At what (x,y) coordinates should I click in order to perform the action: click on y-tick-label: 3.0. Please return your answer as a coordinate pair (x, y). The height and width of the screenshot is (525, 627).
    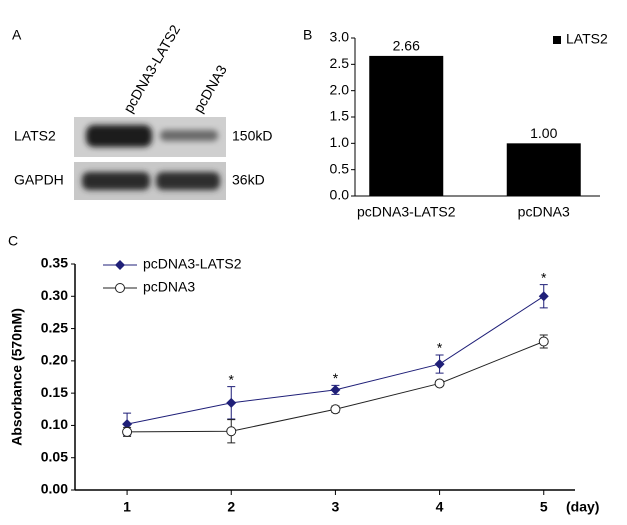
    Looking at the image, I should click on (340, 37).